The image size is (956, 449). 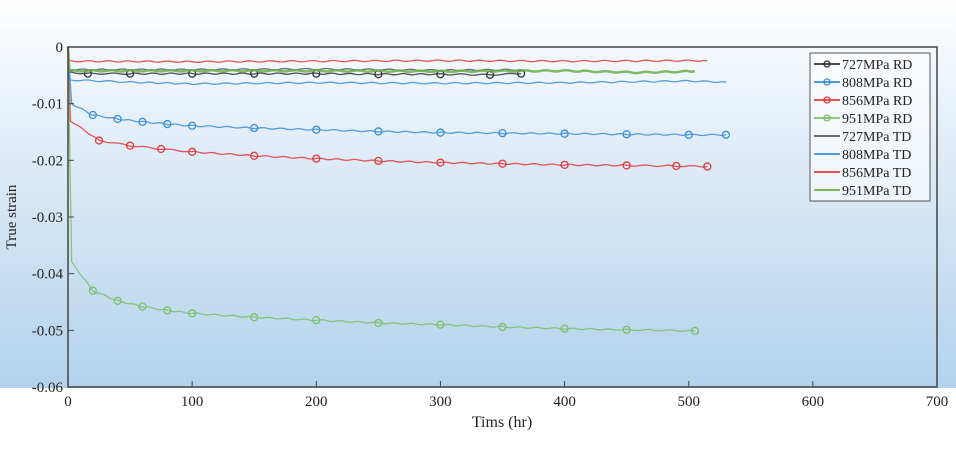 What do you see at coordinates (60, 48) in the screenshot?
I see `y-tick-label: 0` at bounding box center [60, 48].